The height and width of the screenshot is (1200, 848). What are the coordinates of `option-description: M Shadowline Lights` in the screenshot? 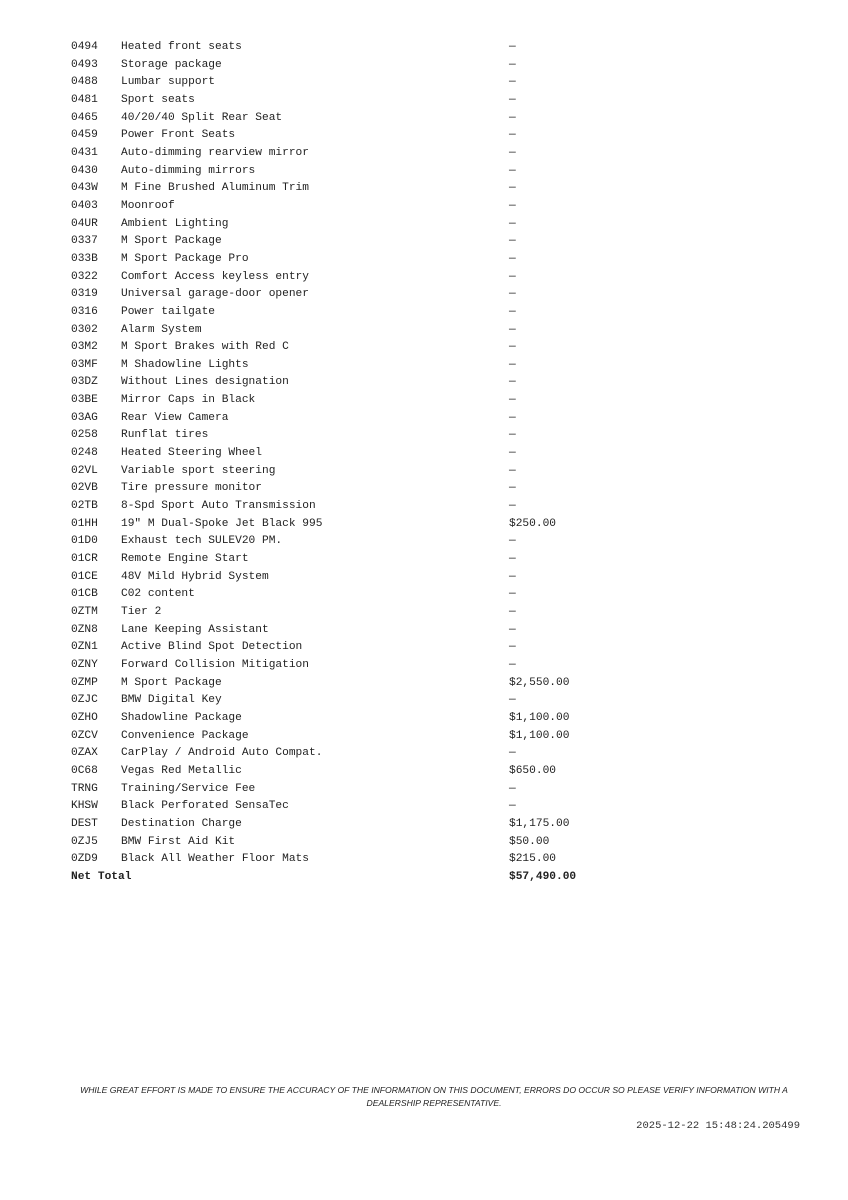 It's located at (185, 364).